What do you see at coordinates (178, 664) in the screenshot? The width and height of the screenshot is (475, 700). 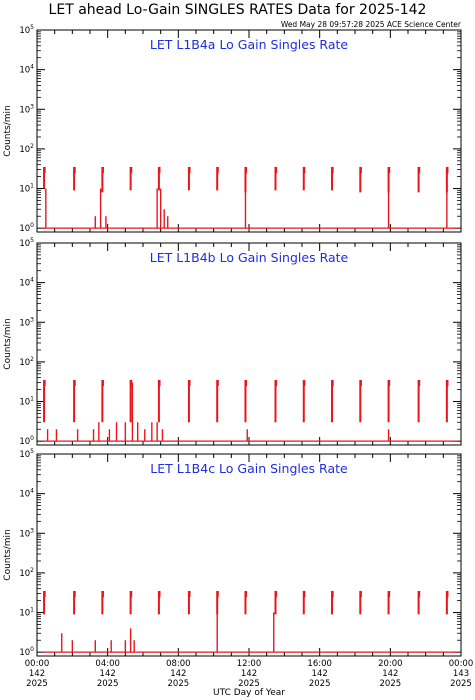 I see `x-tick-label-time: 08:00` at bounding box center [178, 664].